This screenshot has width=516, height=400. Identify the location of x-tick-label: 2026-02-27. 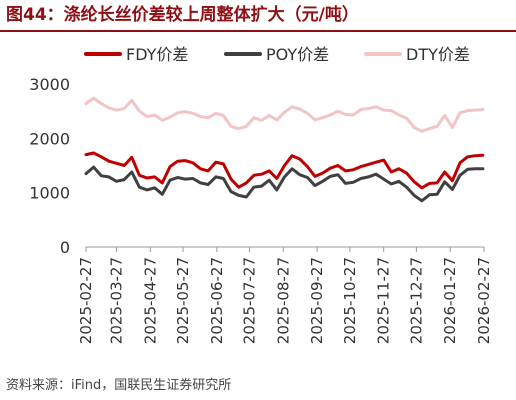
(484, 300).